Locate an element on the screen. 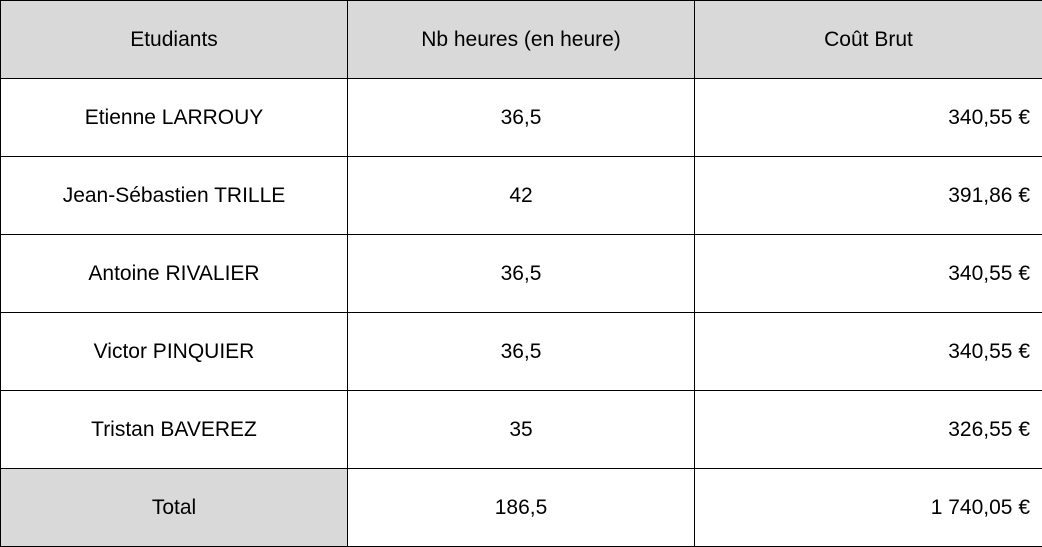  student-name: Victor PINQUIER is located at coordinates (174, 351).